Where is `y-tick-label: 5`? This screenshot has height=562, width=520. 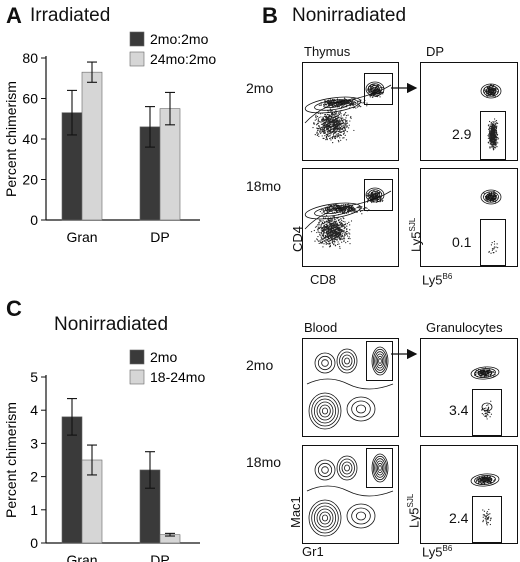
y-tick-label: 5 is located at coordinates (34, 377).